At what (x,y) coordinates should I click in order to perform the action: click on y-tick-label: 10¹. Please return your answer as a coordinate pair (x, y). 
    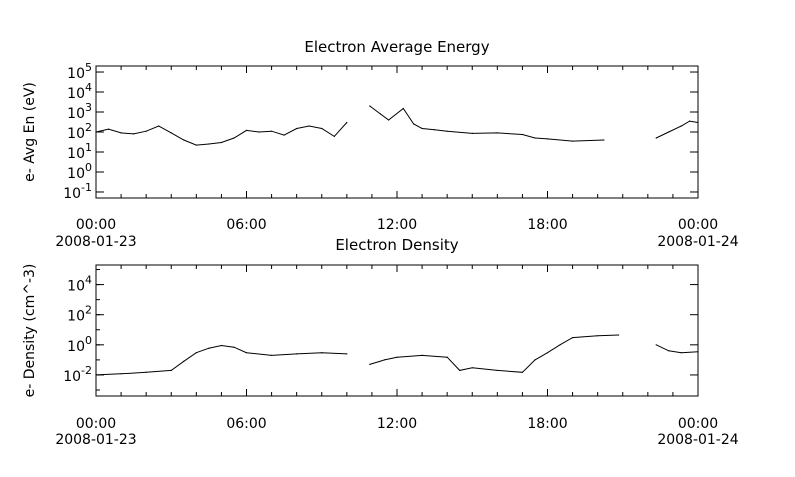
    Looking at the image, I should click on (79, 151).